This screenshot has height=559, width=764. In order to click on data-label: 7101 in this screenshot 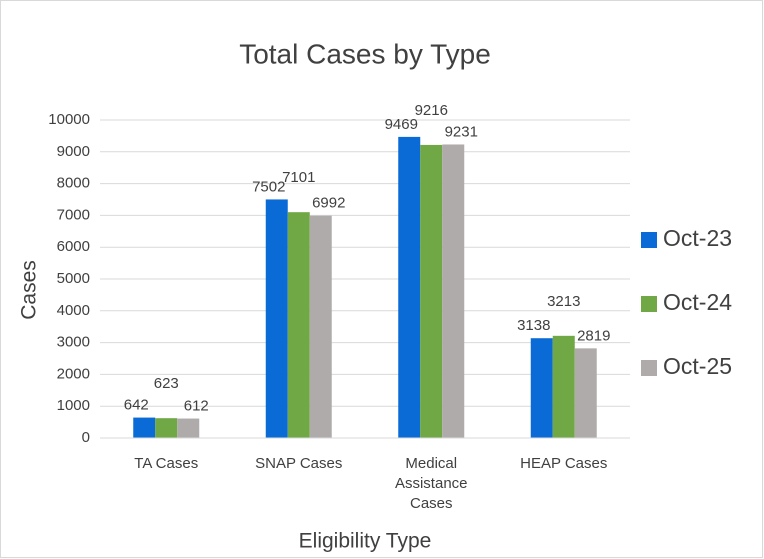, I will do `click(298, 177)`.